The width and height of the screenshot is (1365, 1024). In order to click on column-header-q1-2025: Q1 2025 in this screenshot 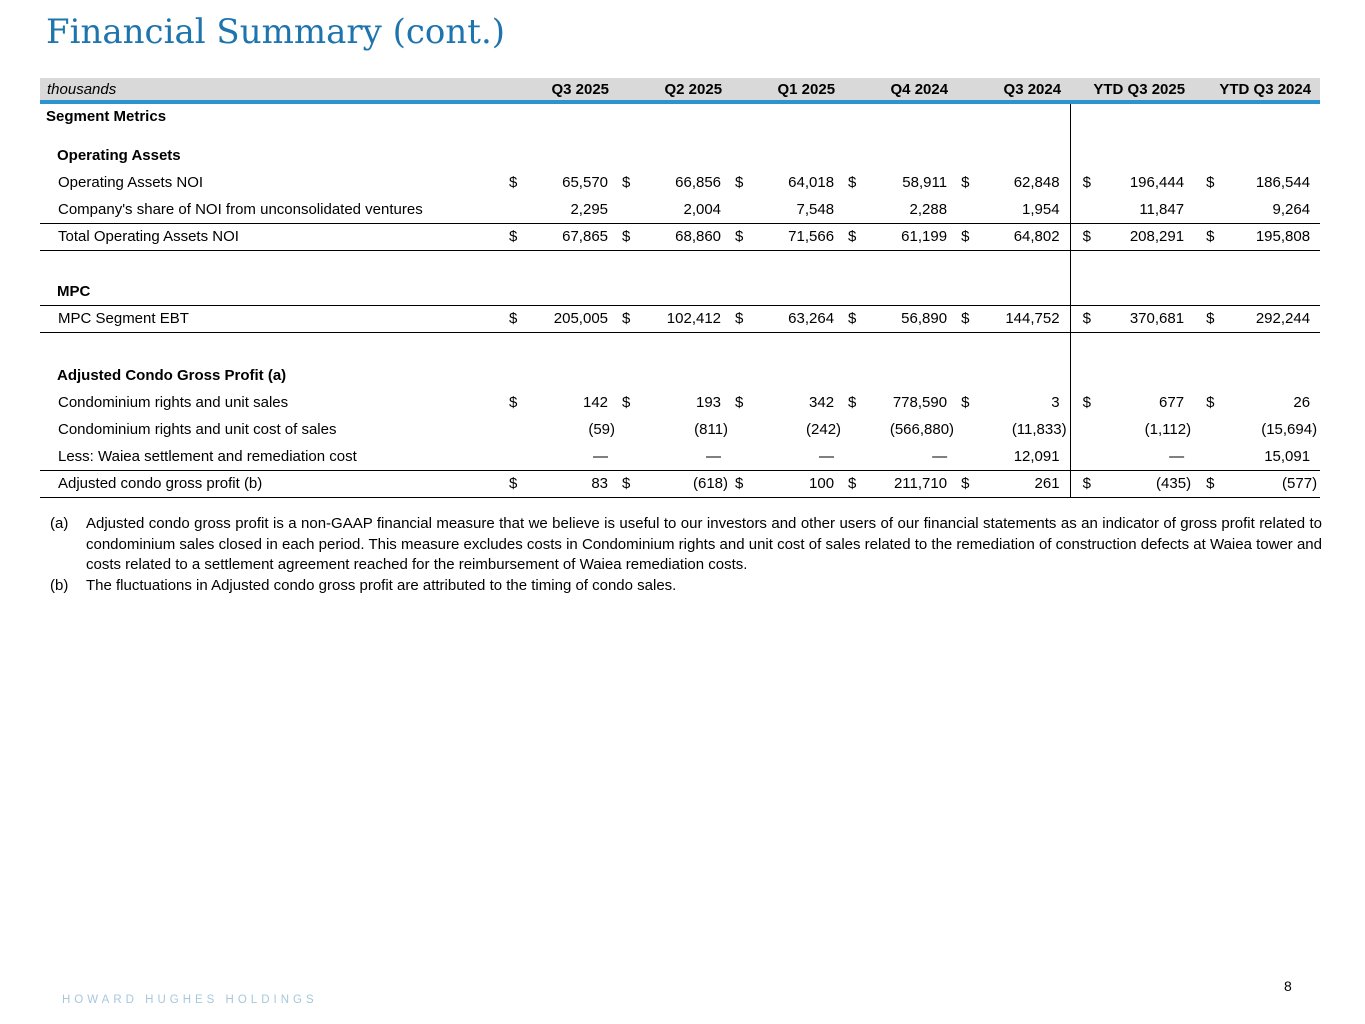, I will do `click(788, 91)`.